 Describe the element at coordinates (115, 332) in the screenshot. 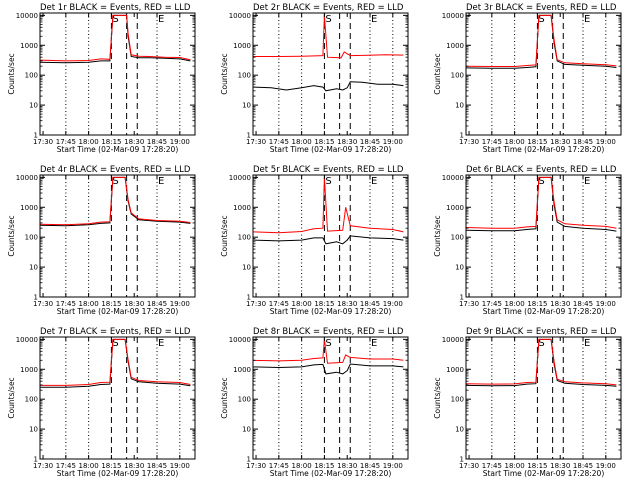

I see `panel-title: Det 7r BLACK = Events, RED = LLD` at that location.